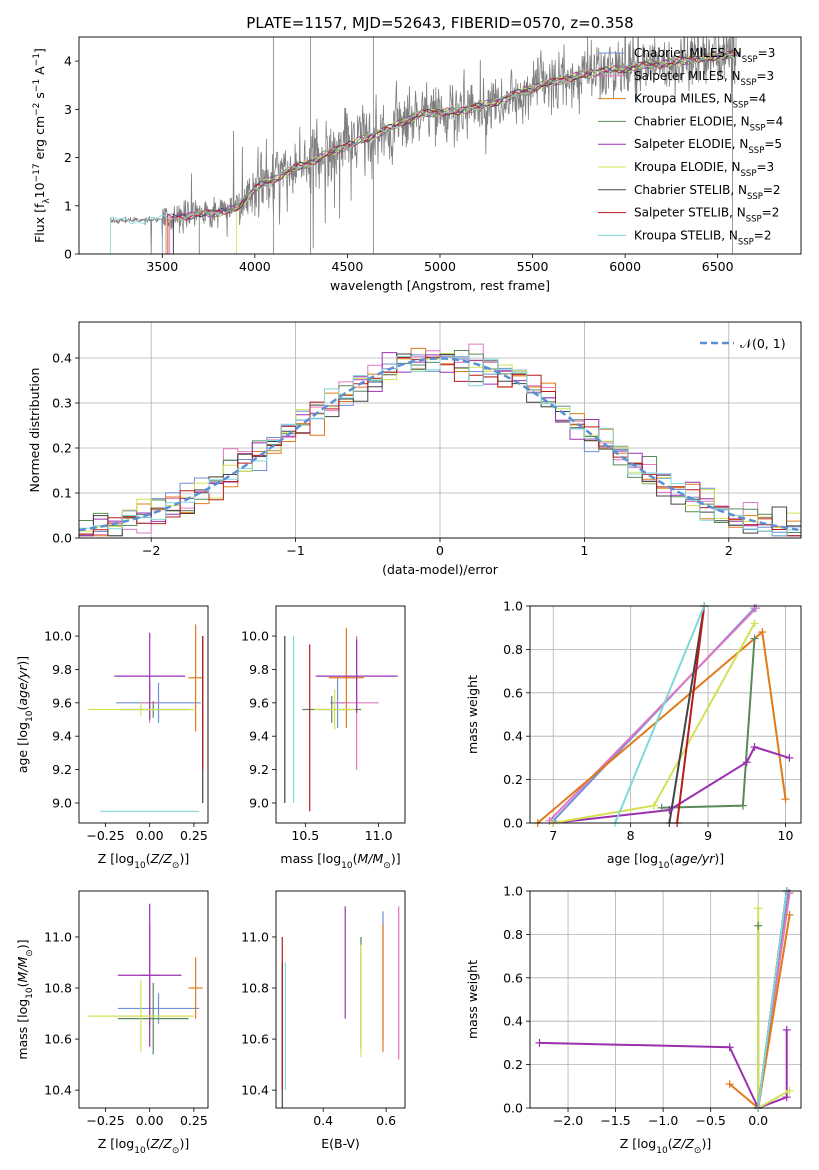  I want to click on weight-line-kroupa-elodie, so click(774, 1008).